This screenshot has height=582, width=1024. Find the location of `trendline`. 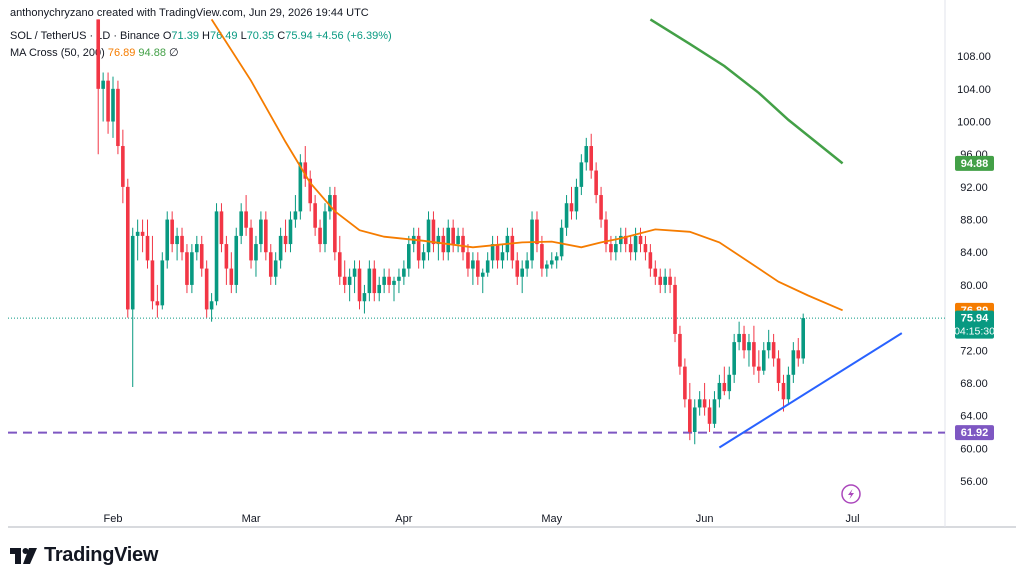

trendline is located at coordinates (810, 390).